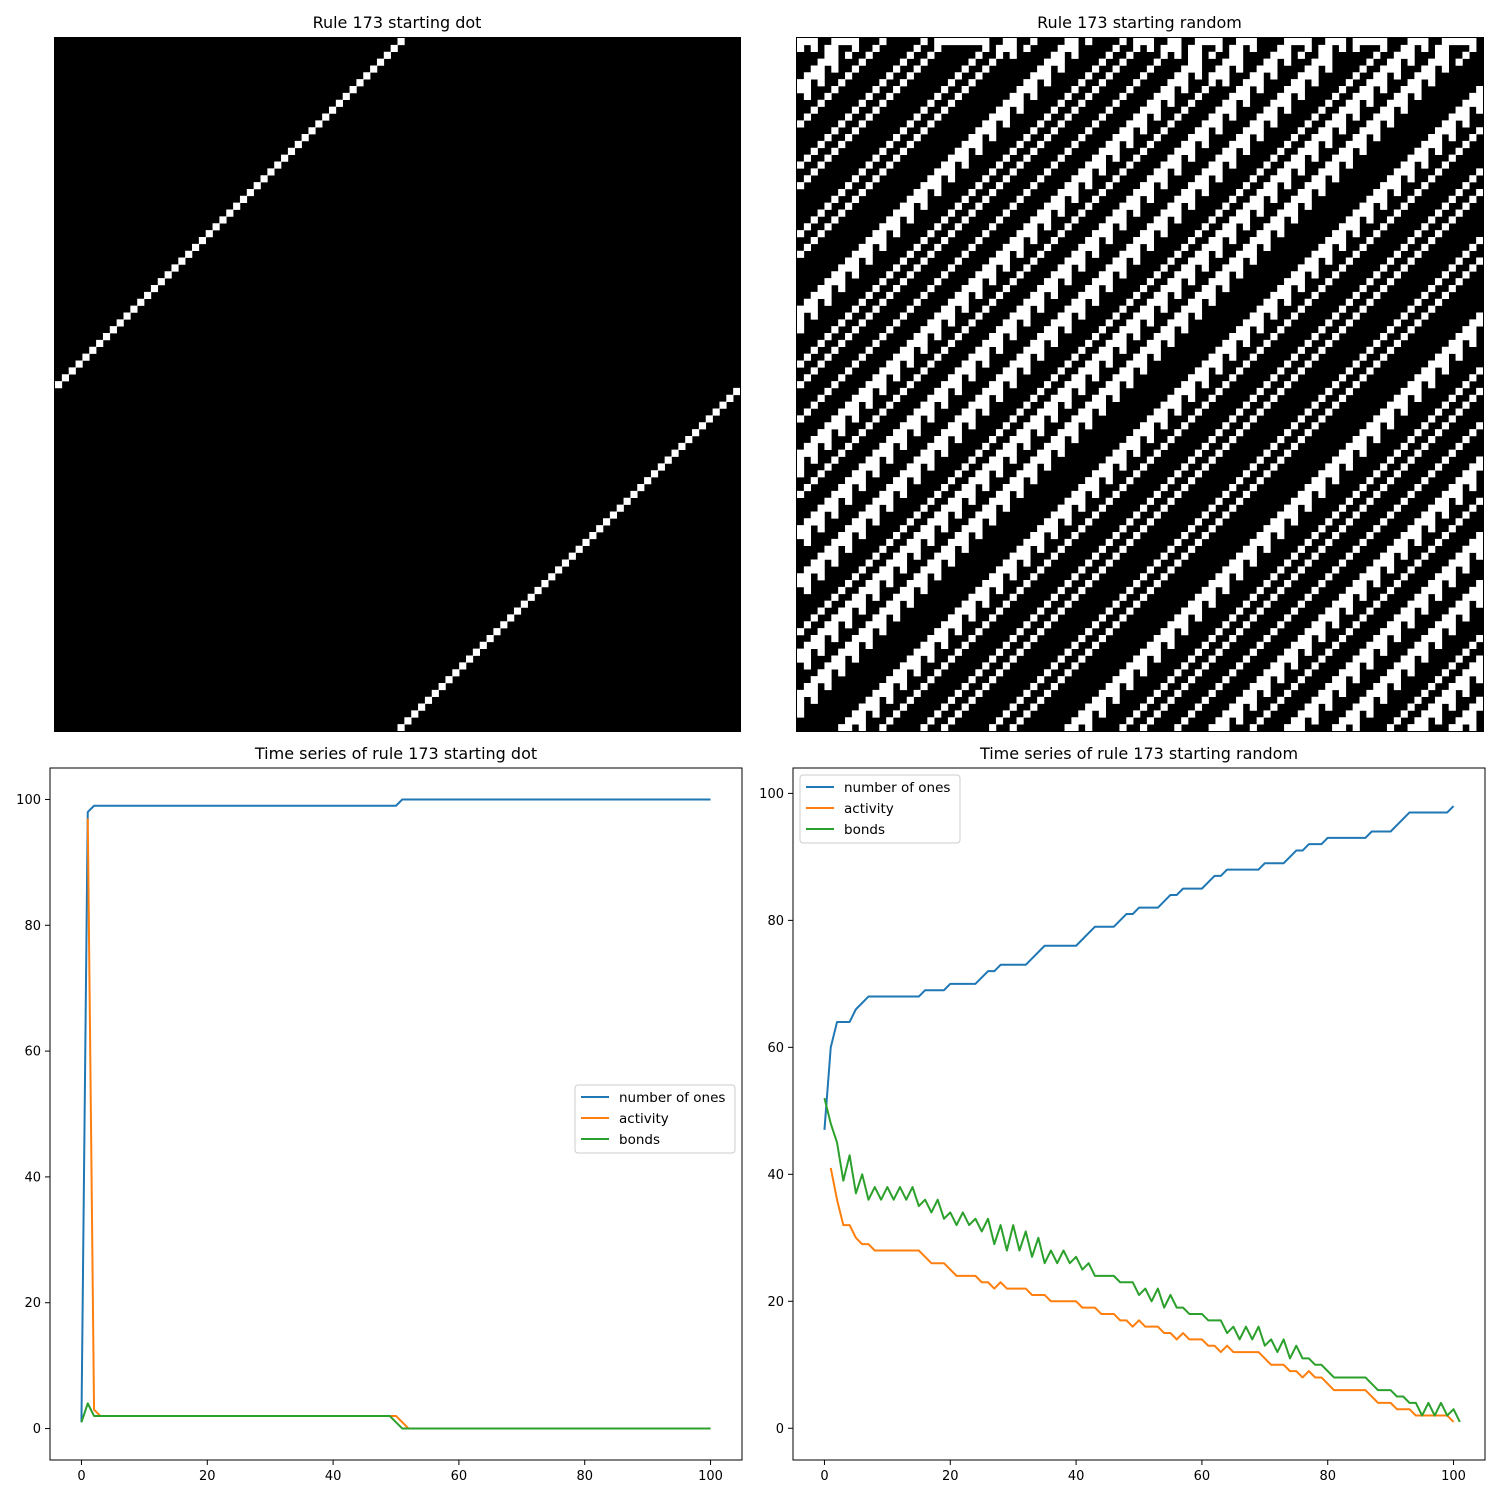  What do you see at coordinates (396, 753) in the screenshot?
I see `ts-dot-title: Time series of rule 173 starting dot` at bounding box center [396, 753].